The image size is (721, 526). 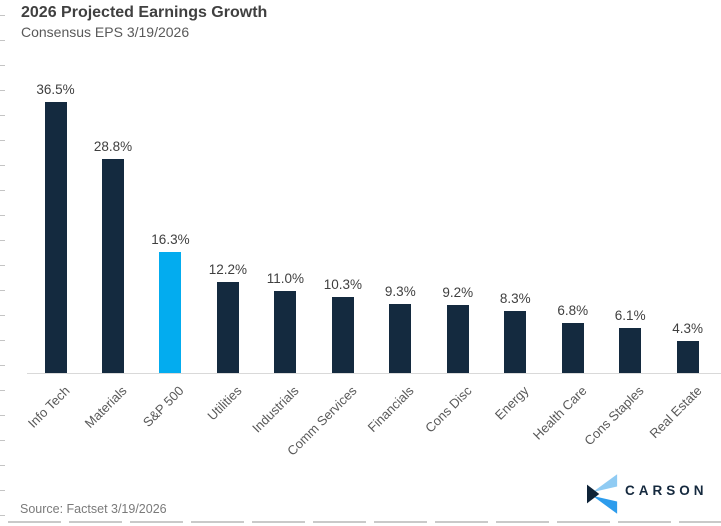 I want to click on bar-comm-services, so click(x=342, y=334).